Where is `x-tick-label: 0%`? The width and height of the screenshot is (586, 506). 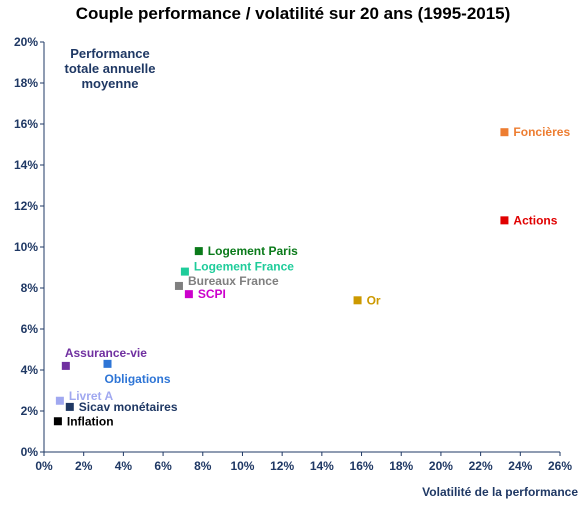 x-tick-label: 0% is located at coordinates (44, 466).